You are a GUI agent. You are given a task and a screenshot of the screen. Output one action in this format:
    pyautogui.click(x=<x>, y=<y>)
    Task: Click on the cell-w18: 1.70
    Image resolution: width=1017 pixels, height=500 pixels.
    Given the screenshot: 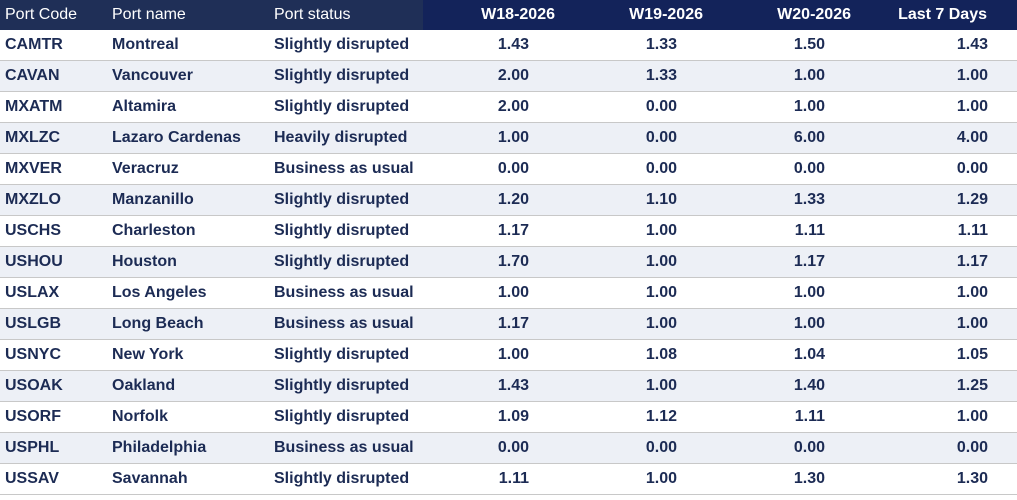 What is the action you would take?
    pyautogui.click(x=513, y=261)
    